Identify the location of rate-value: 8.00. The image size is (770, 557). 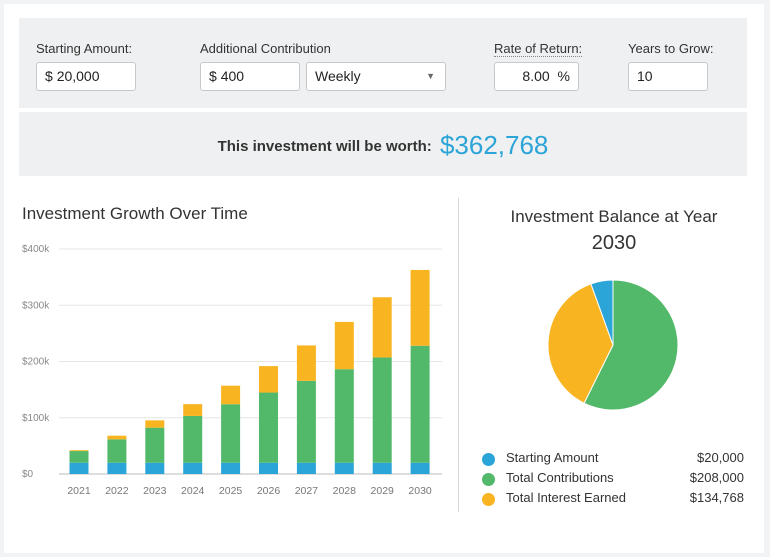
(536, 76).